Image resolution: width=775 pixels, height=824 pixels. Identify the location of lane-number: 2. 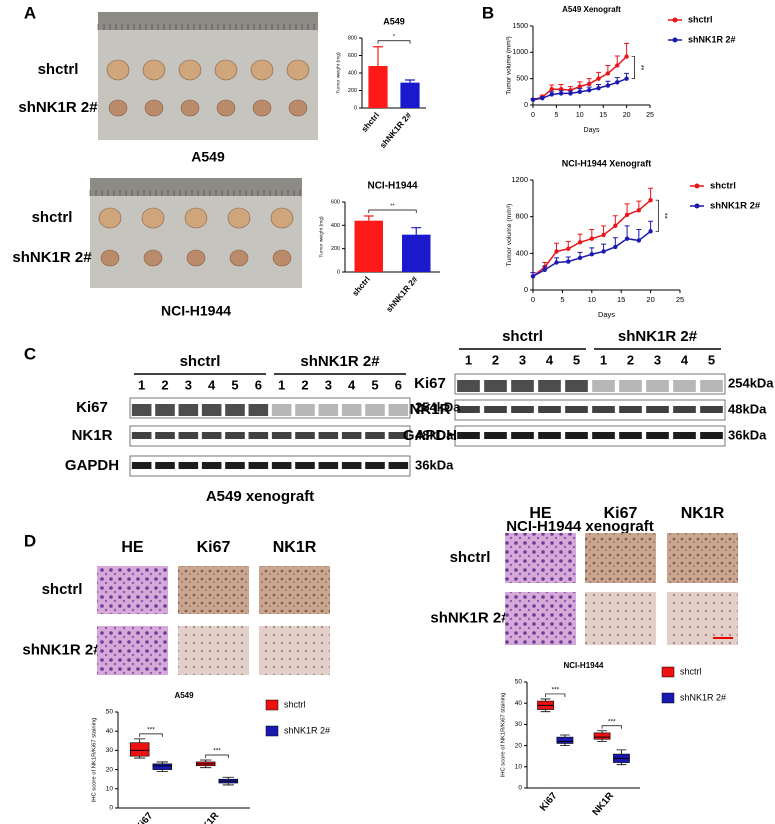
(495, 359).